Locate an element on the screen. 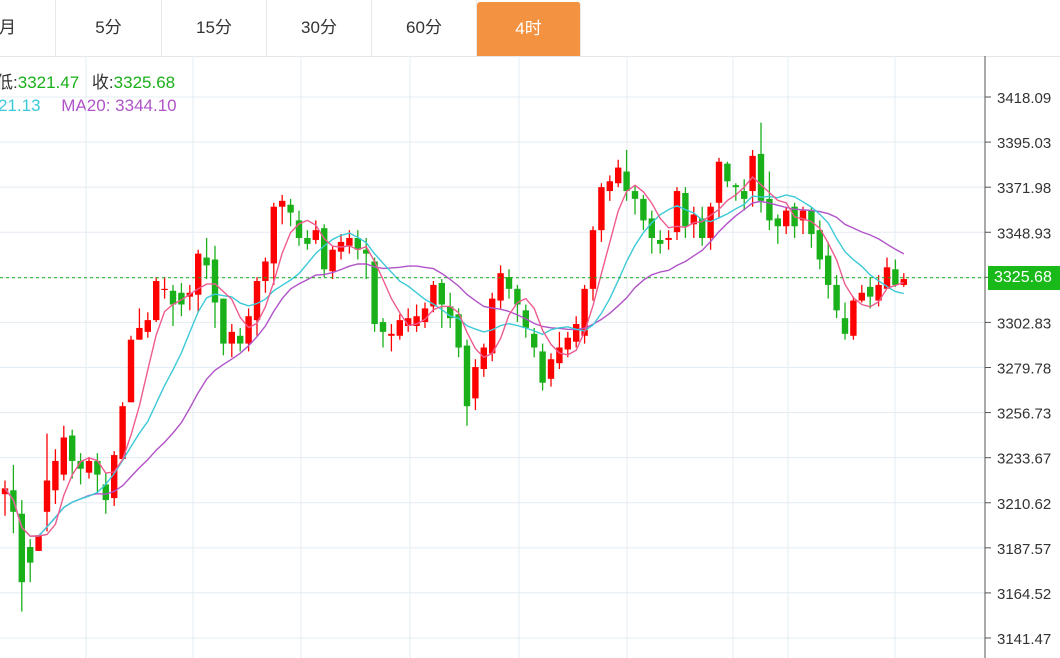  last-price-tag: 3325.68 is located at coordinates (1024, 277).